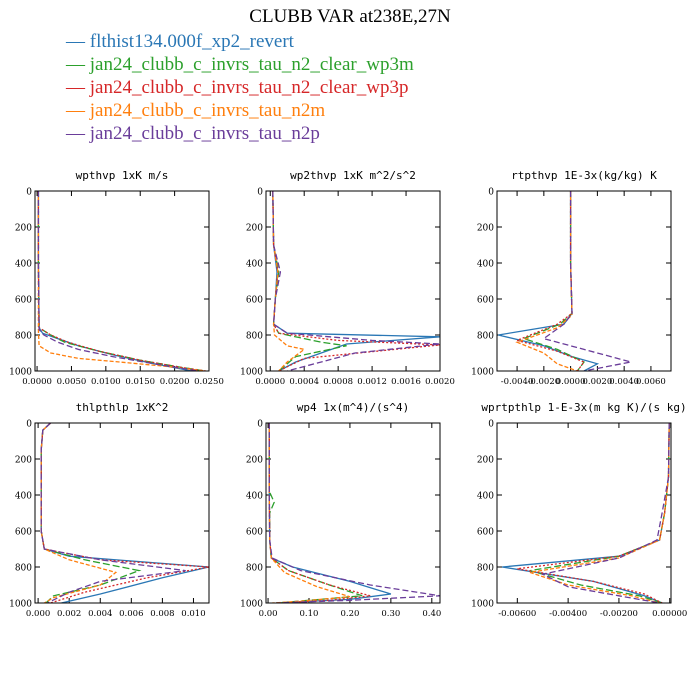  I want to click on x-tick-label: -0.00600, so click(517, 614).